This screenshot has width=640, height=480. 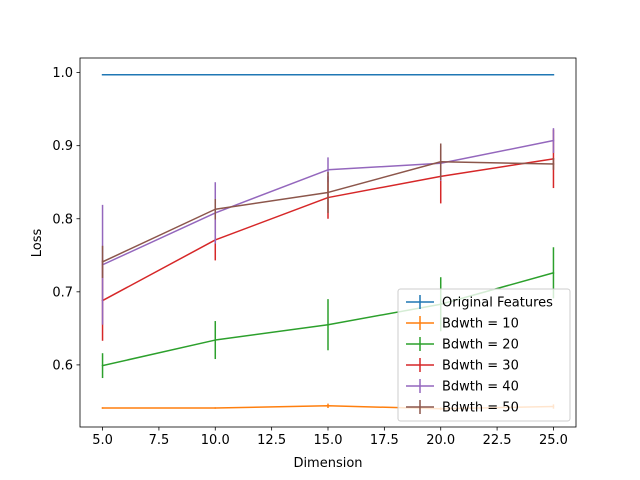 I want to click on x-tick-label-1: 7.5, so click(x=159, y=440).